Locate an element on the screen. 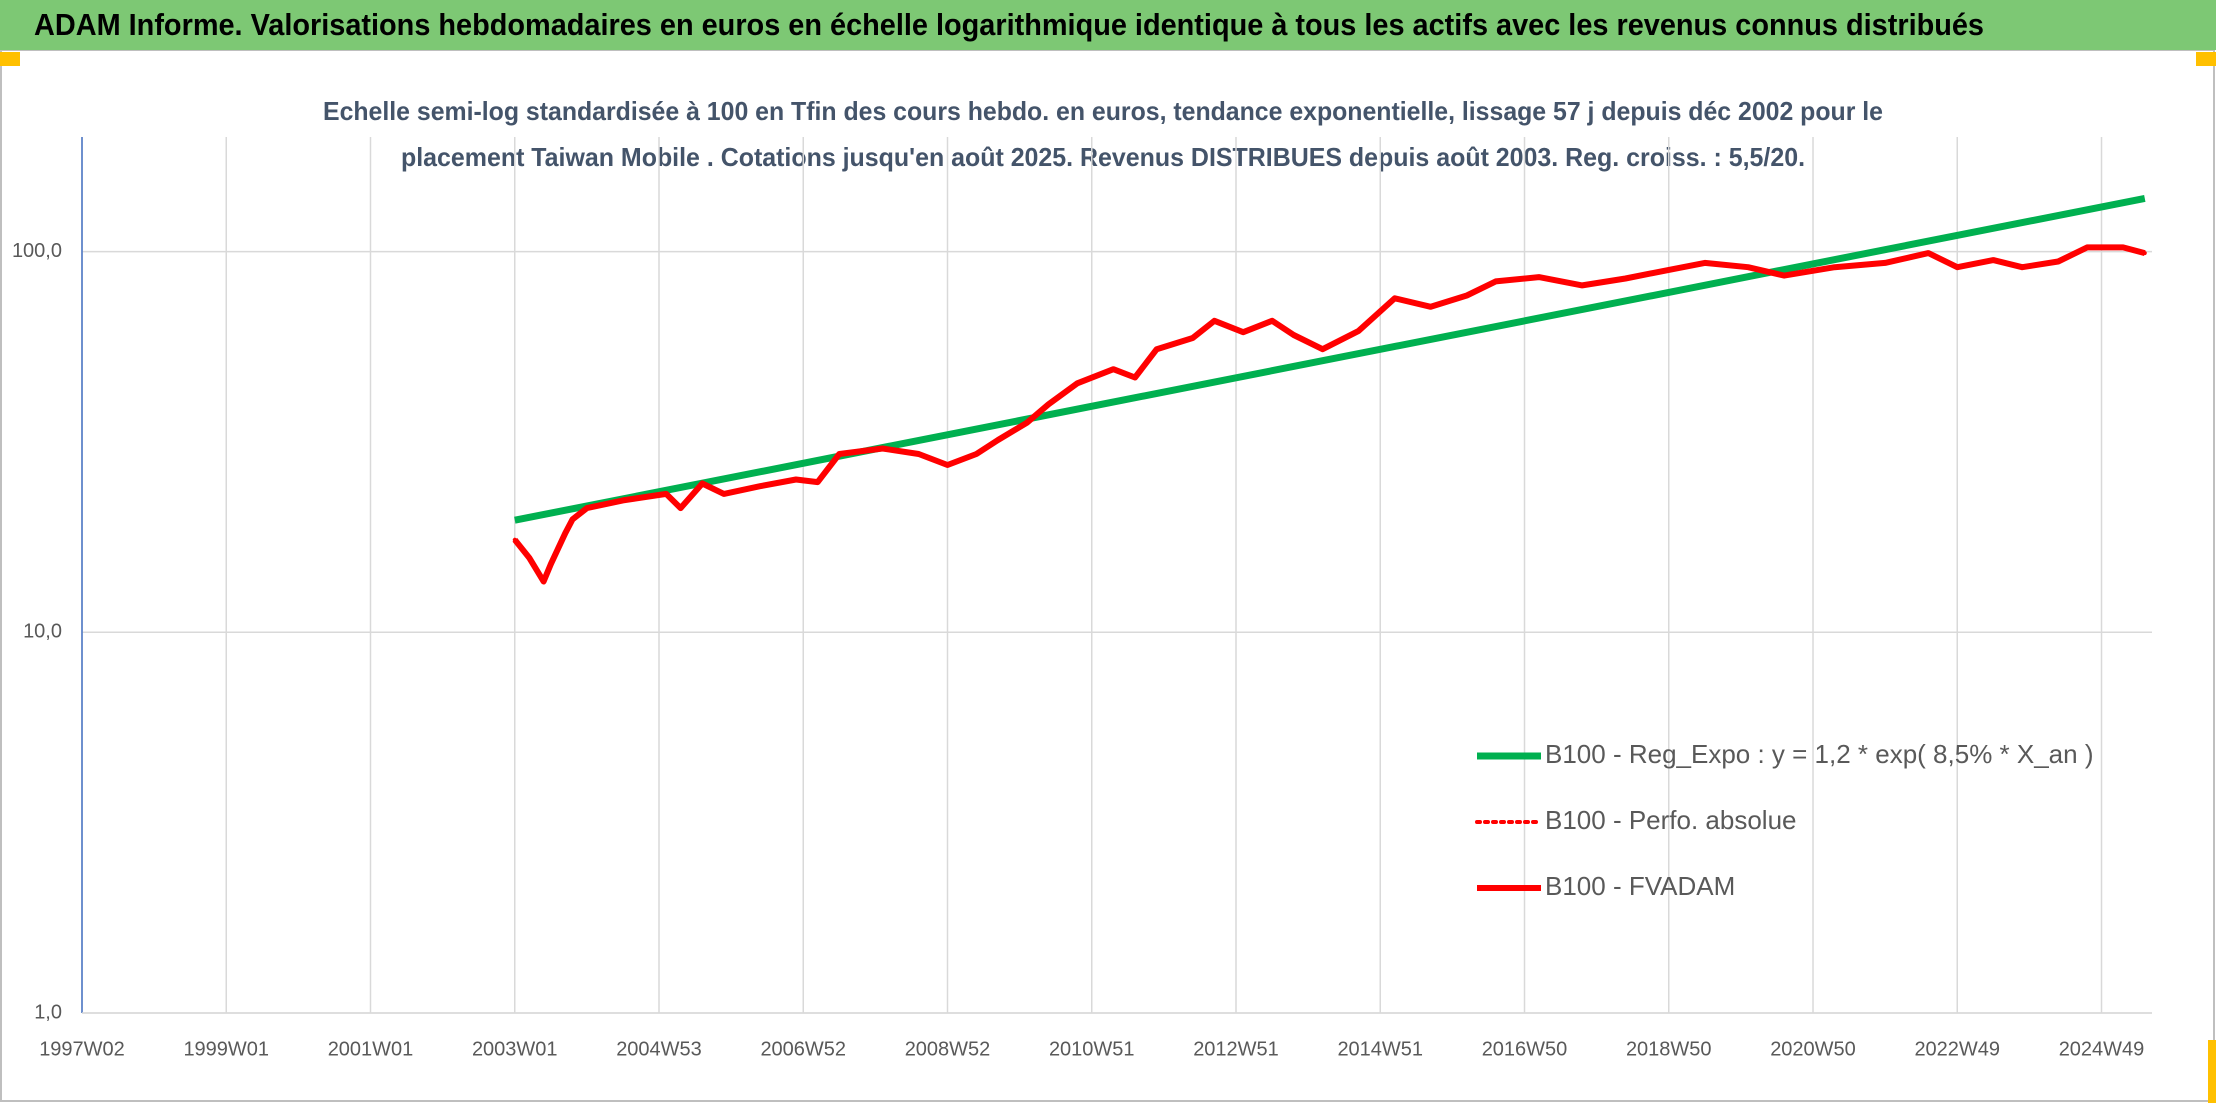 The image size is (2216, 1103). x-tick-label: 2014W51 is located at coordinates (1380, 1049).